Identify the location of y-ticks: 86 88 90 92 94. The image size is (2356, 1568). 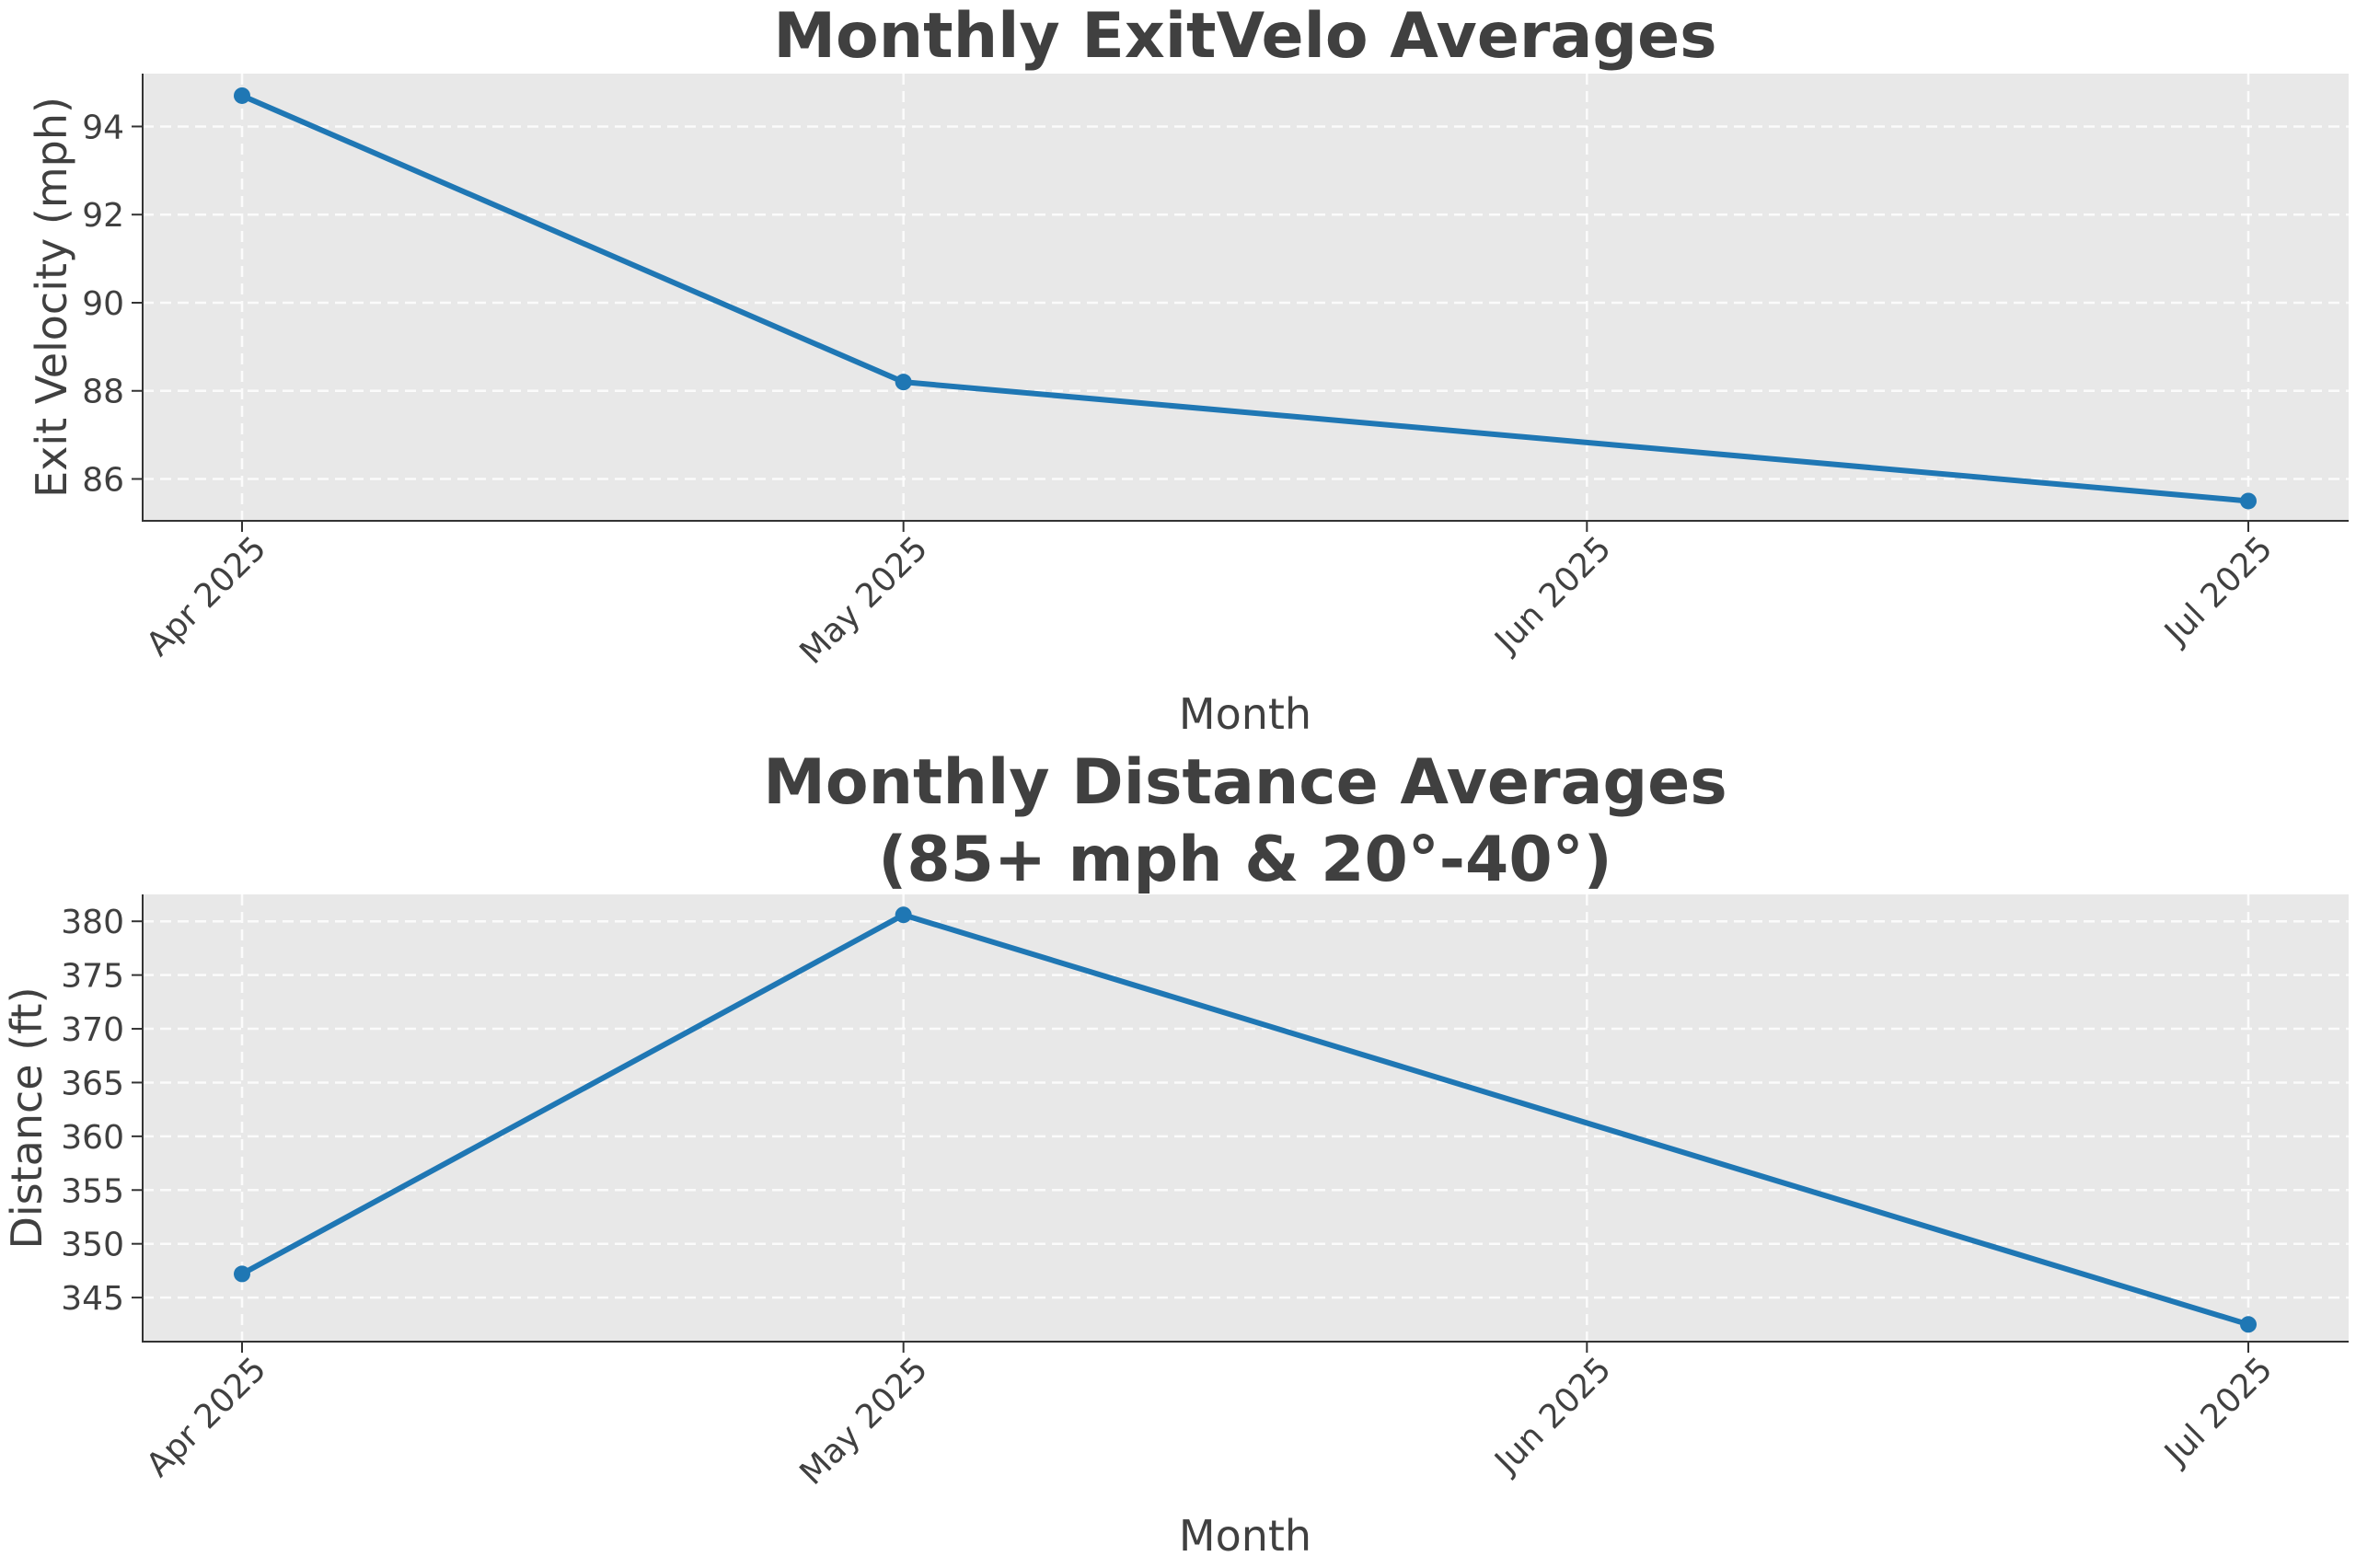
(112, 304).